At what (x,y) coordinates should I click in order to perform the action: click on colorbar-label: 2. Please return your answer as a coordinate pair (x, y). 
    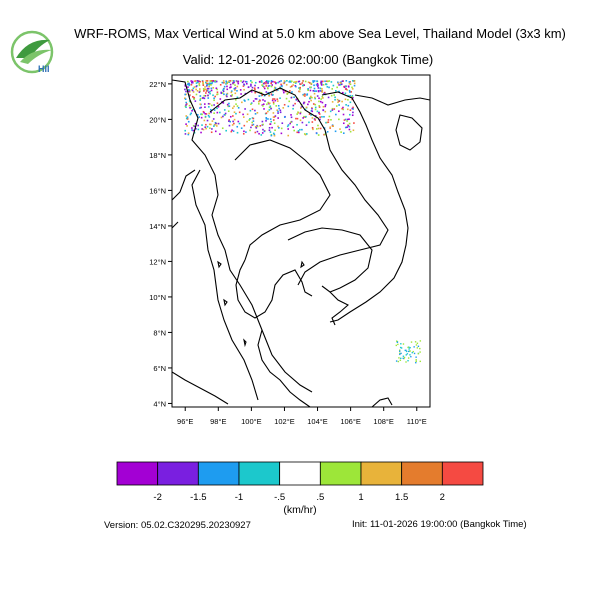
    Looking at the image, I should click on (442, 497).